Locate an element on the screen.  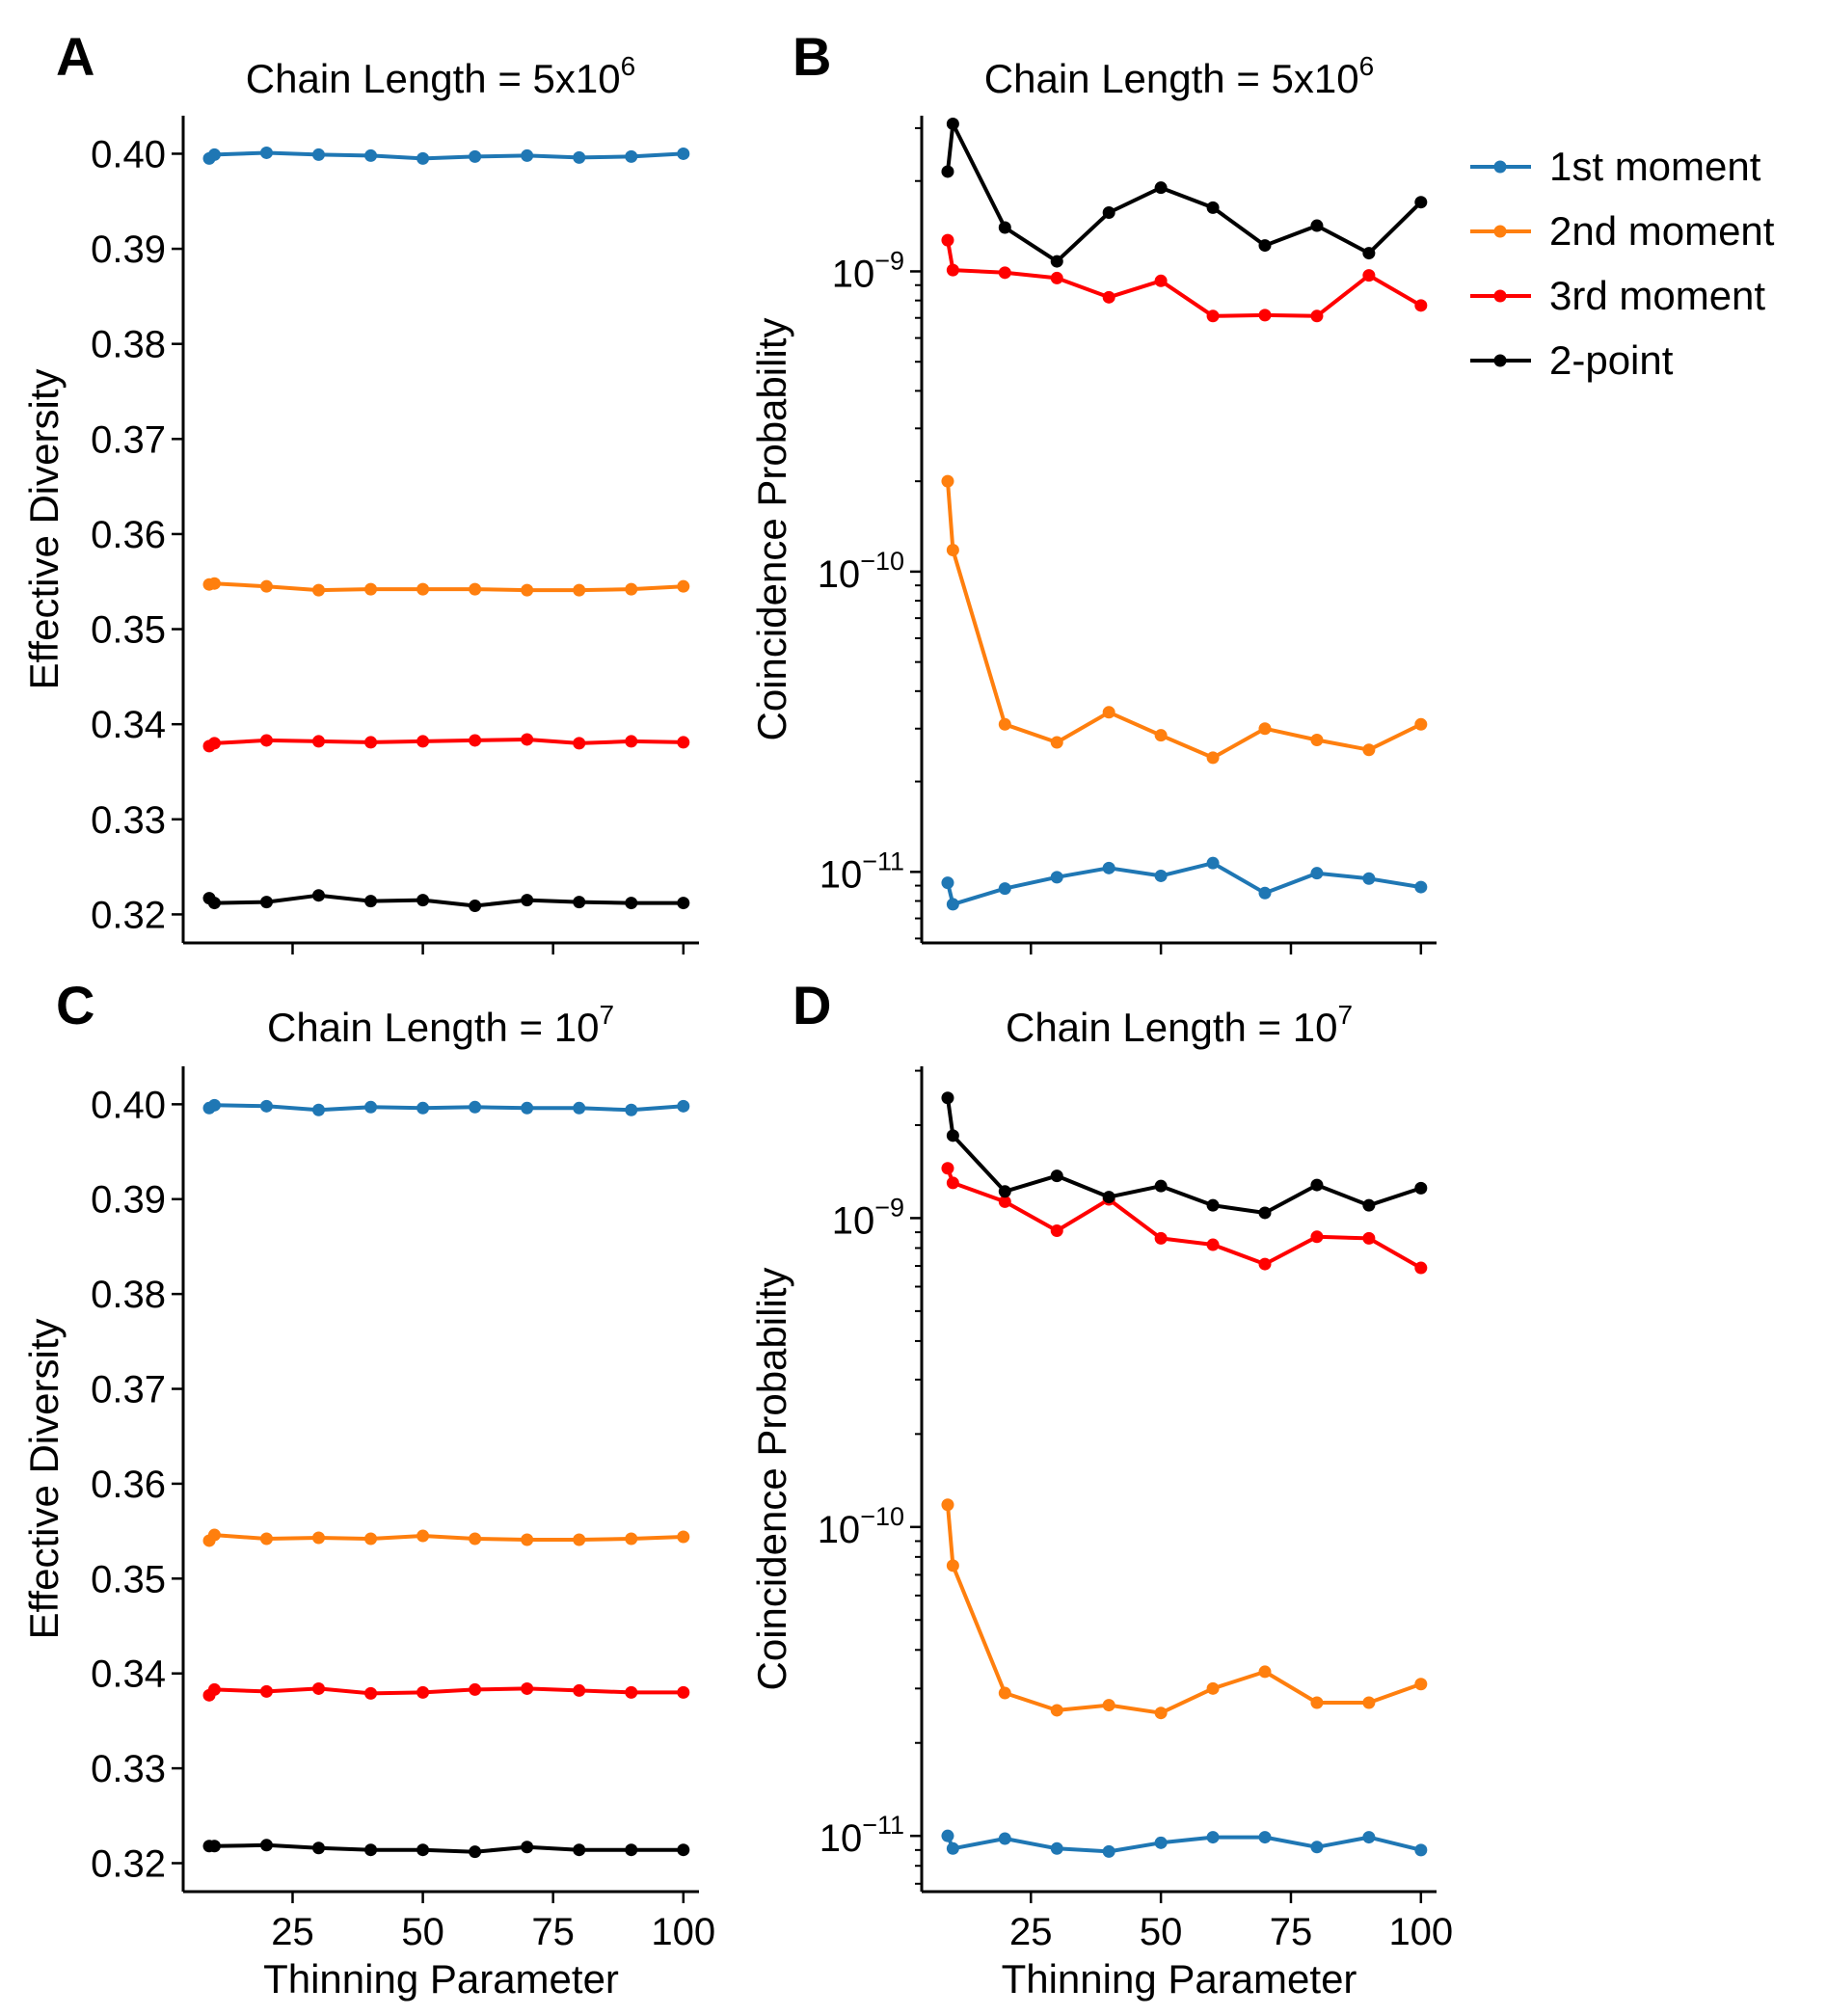
y-axis-label: Effective Diversity is located at coordinates (44, 529).